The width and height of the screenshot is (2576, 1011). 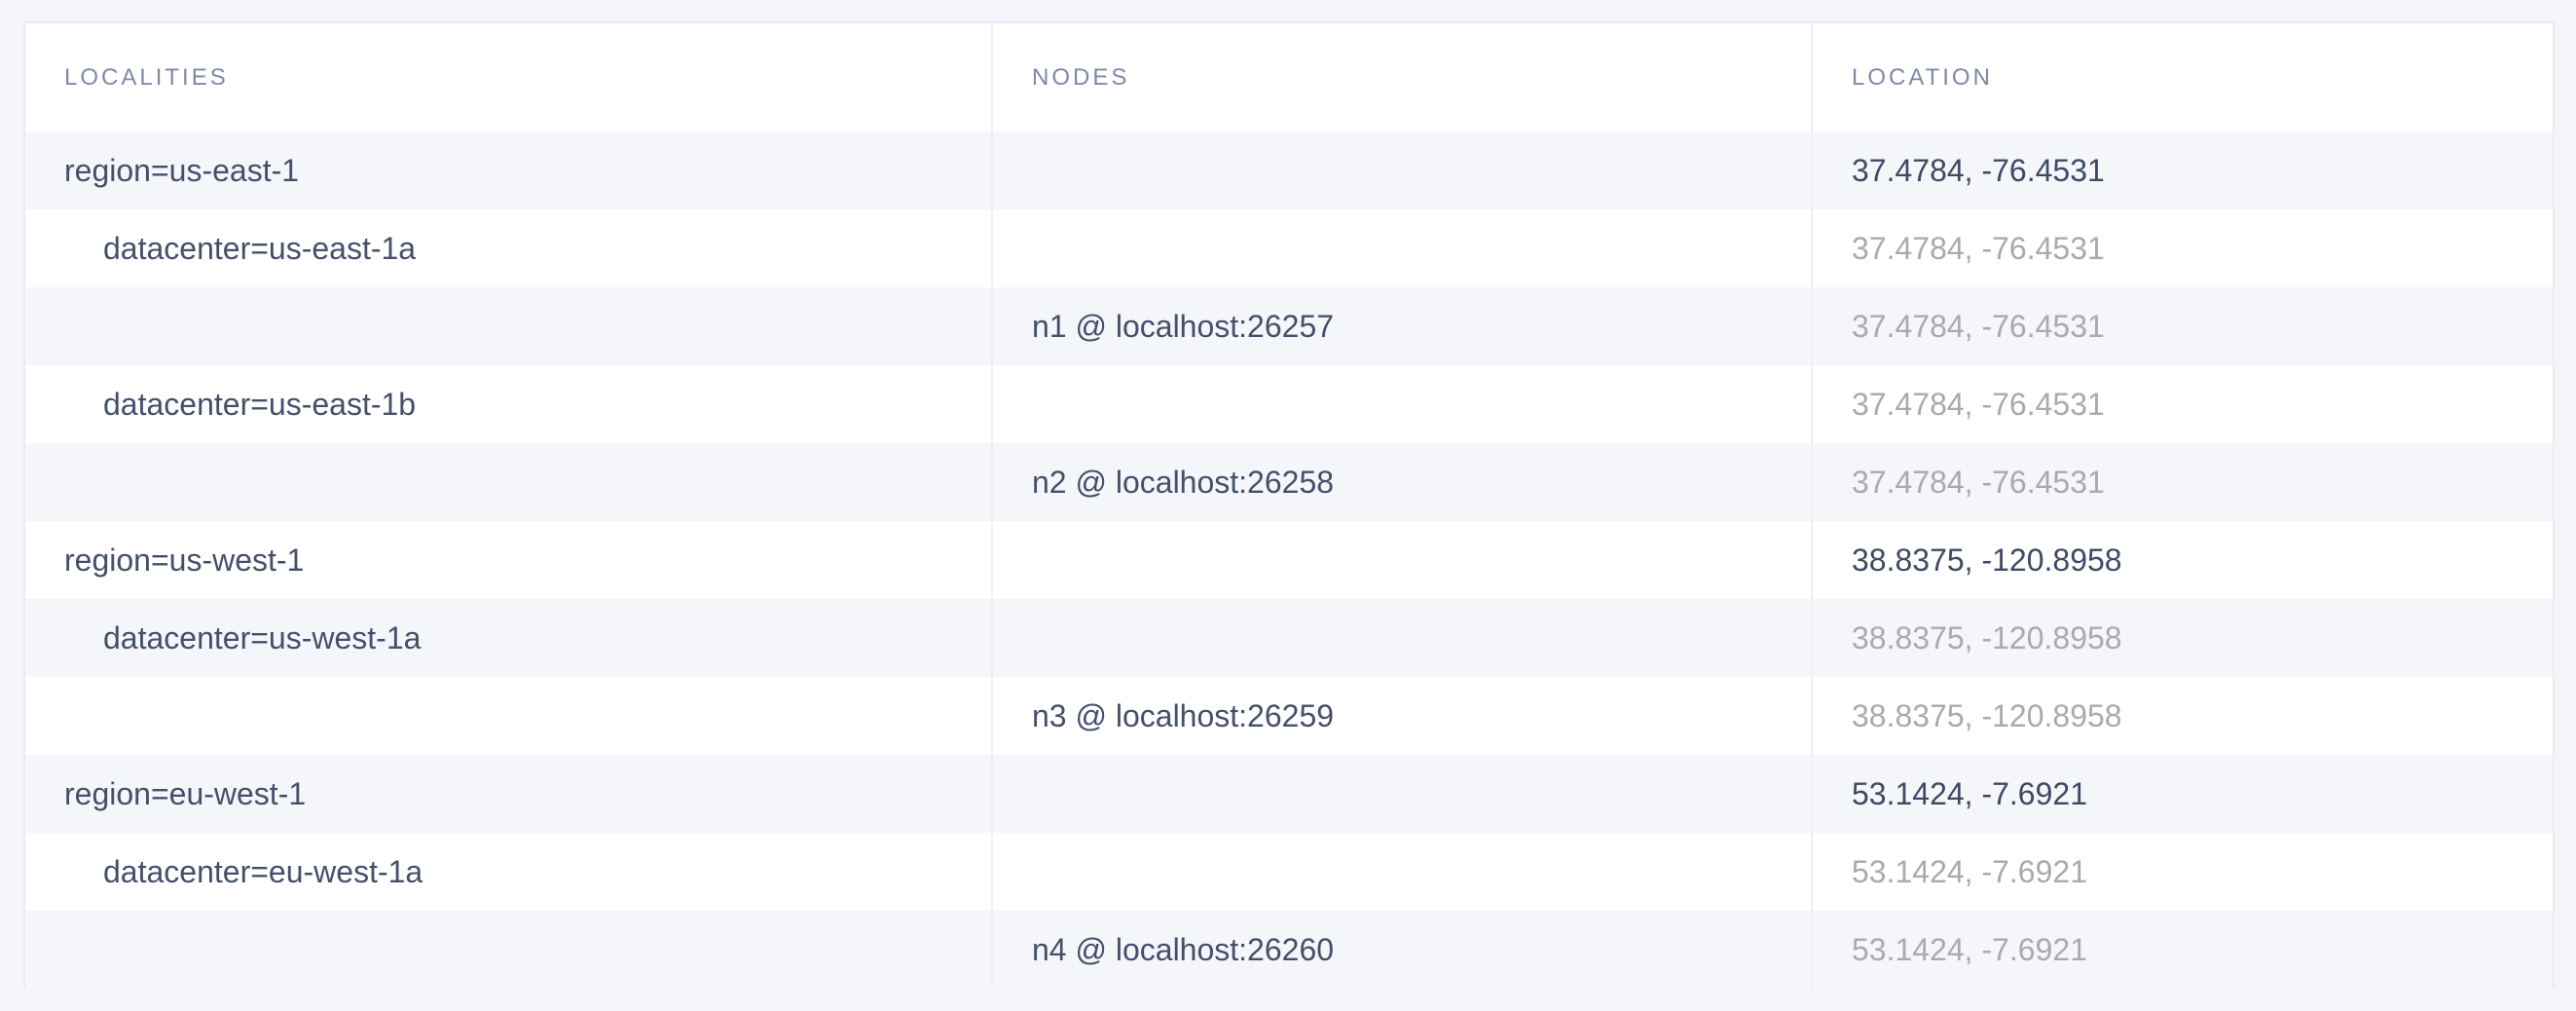 I want to click on table-row: datacenter=eu-west-1a 53.1424, -7.6921, so click(x=1289, y=872).